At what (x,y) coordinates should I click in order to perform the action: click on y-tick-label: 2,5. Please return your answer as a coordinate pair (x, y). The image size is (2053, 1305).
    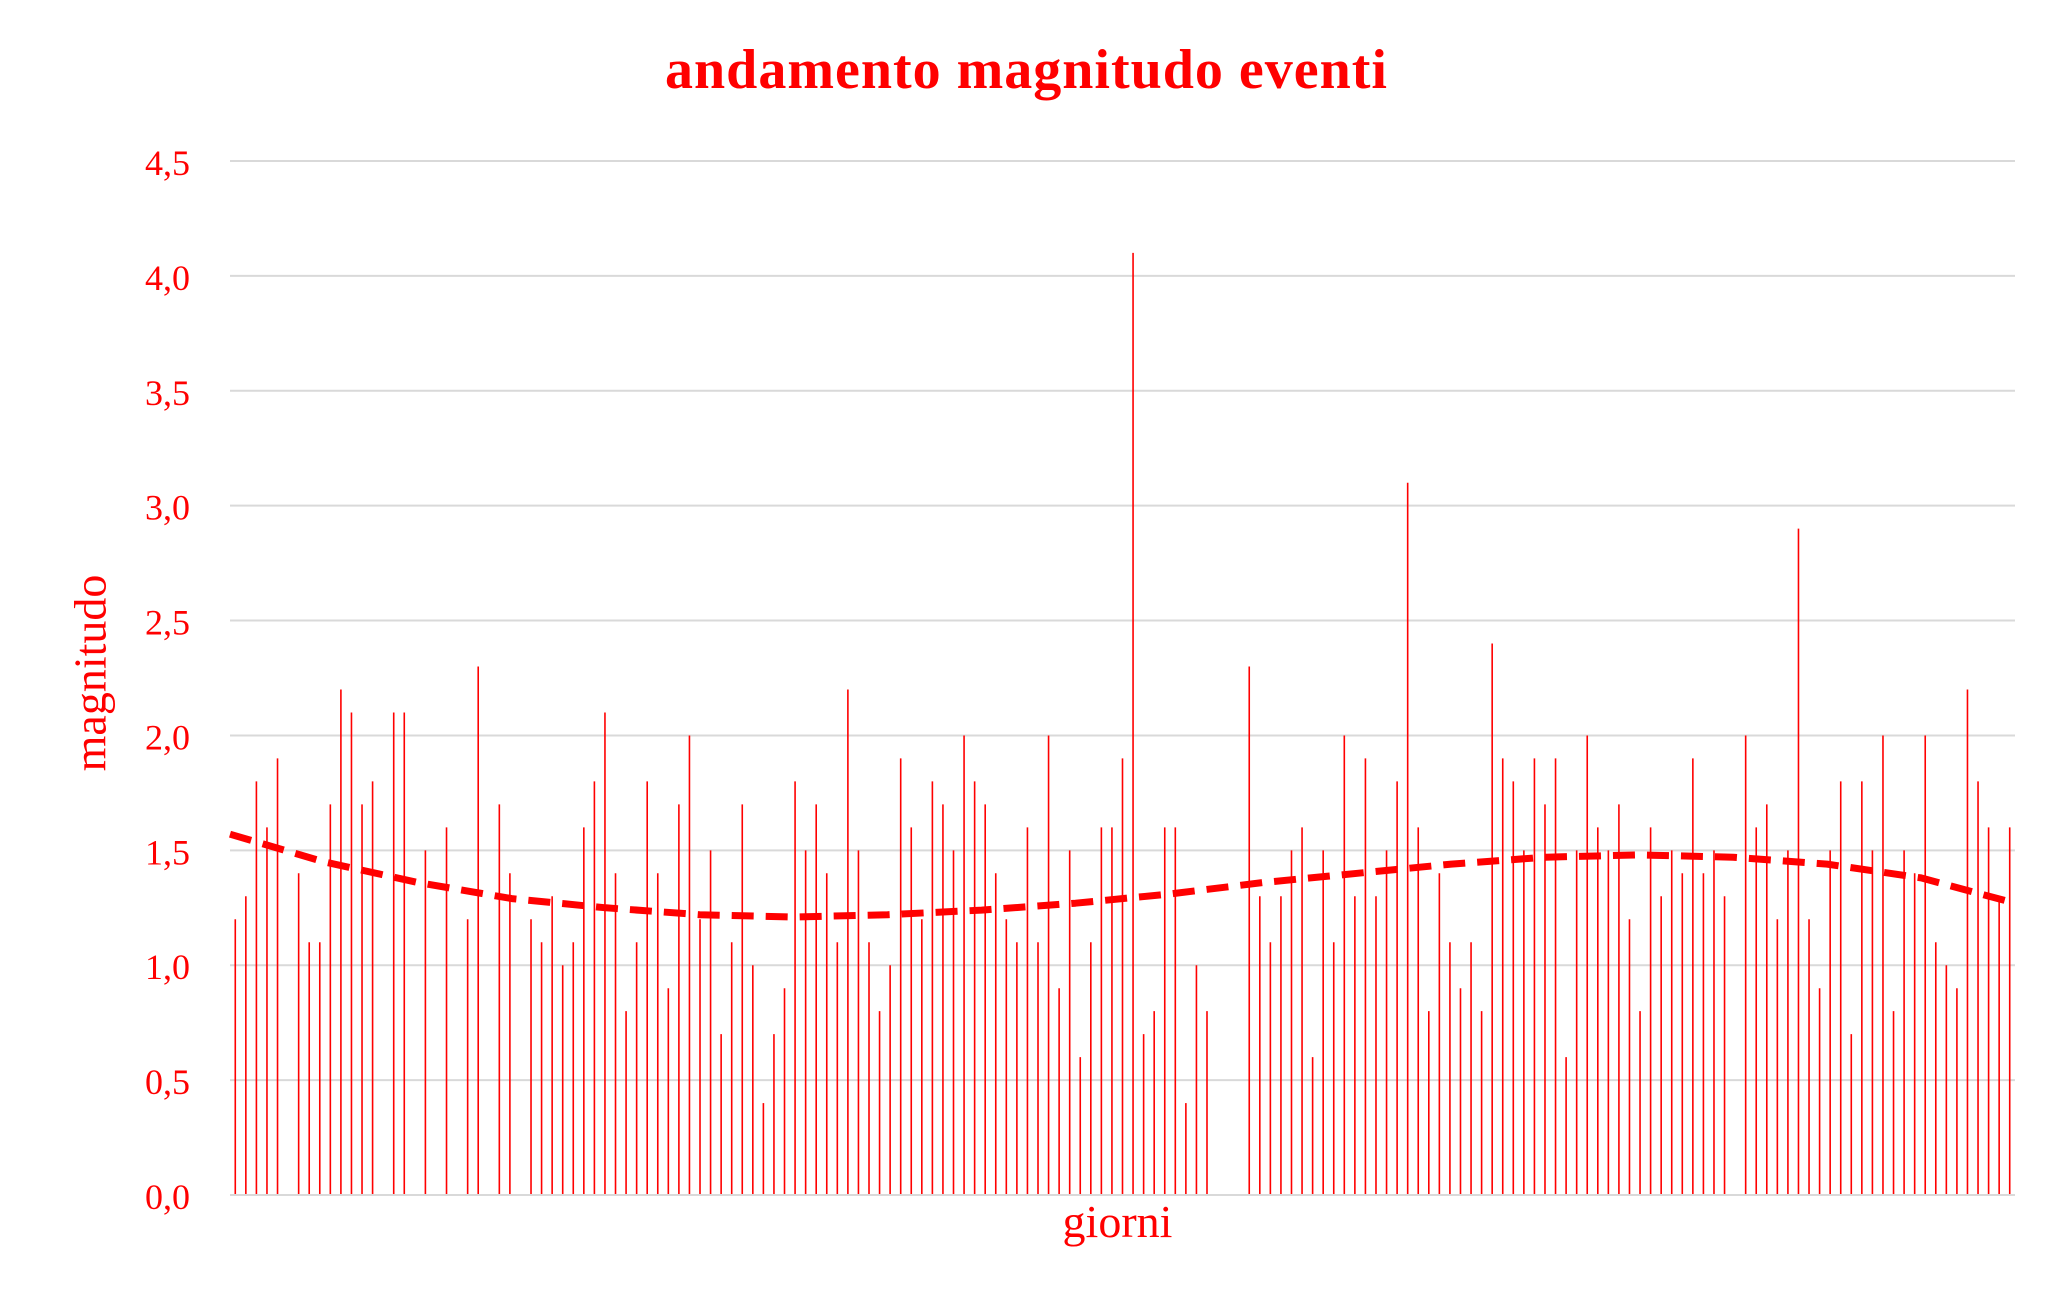
    Looking at the image, I should click on (167, 623).